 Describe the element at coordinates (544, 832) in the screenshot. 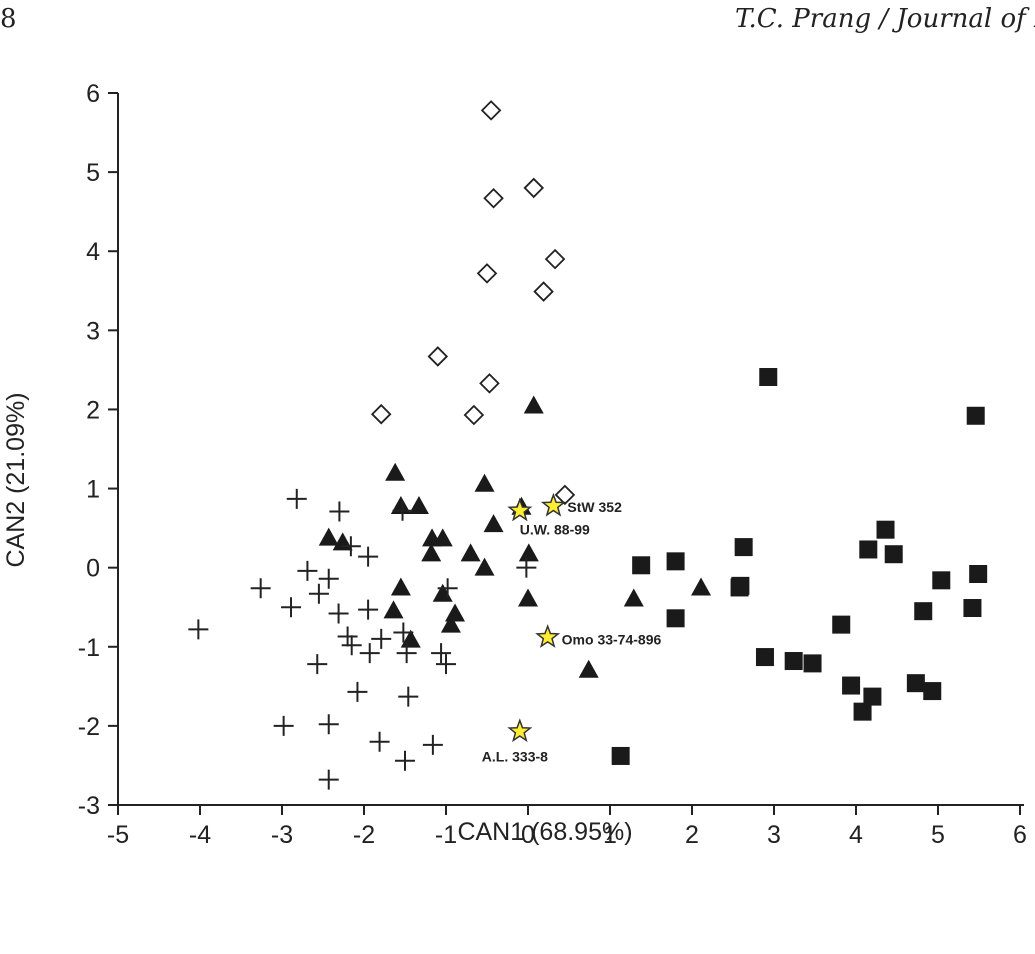

I see `x-axis-title: CAN1 (68.95%)` at that location.